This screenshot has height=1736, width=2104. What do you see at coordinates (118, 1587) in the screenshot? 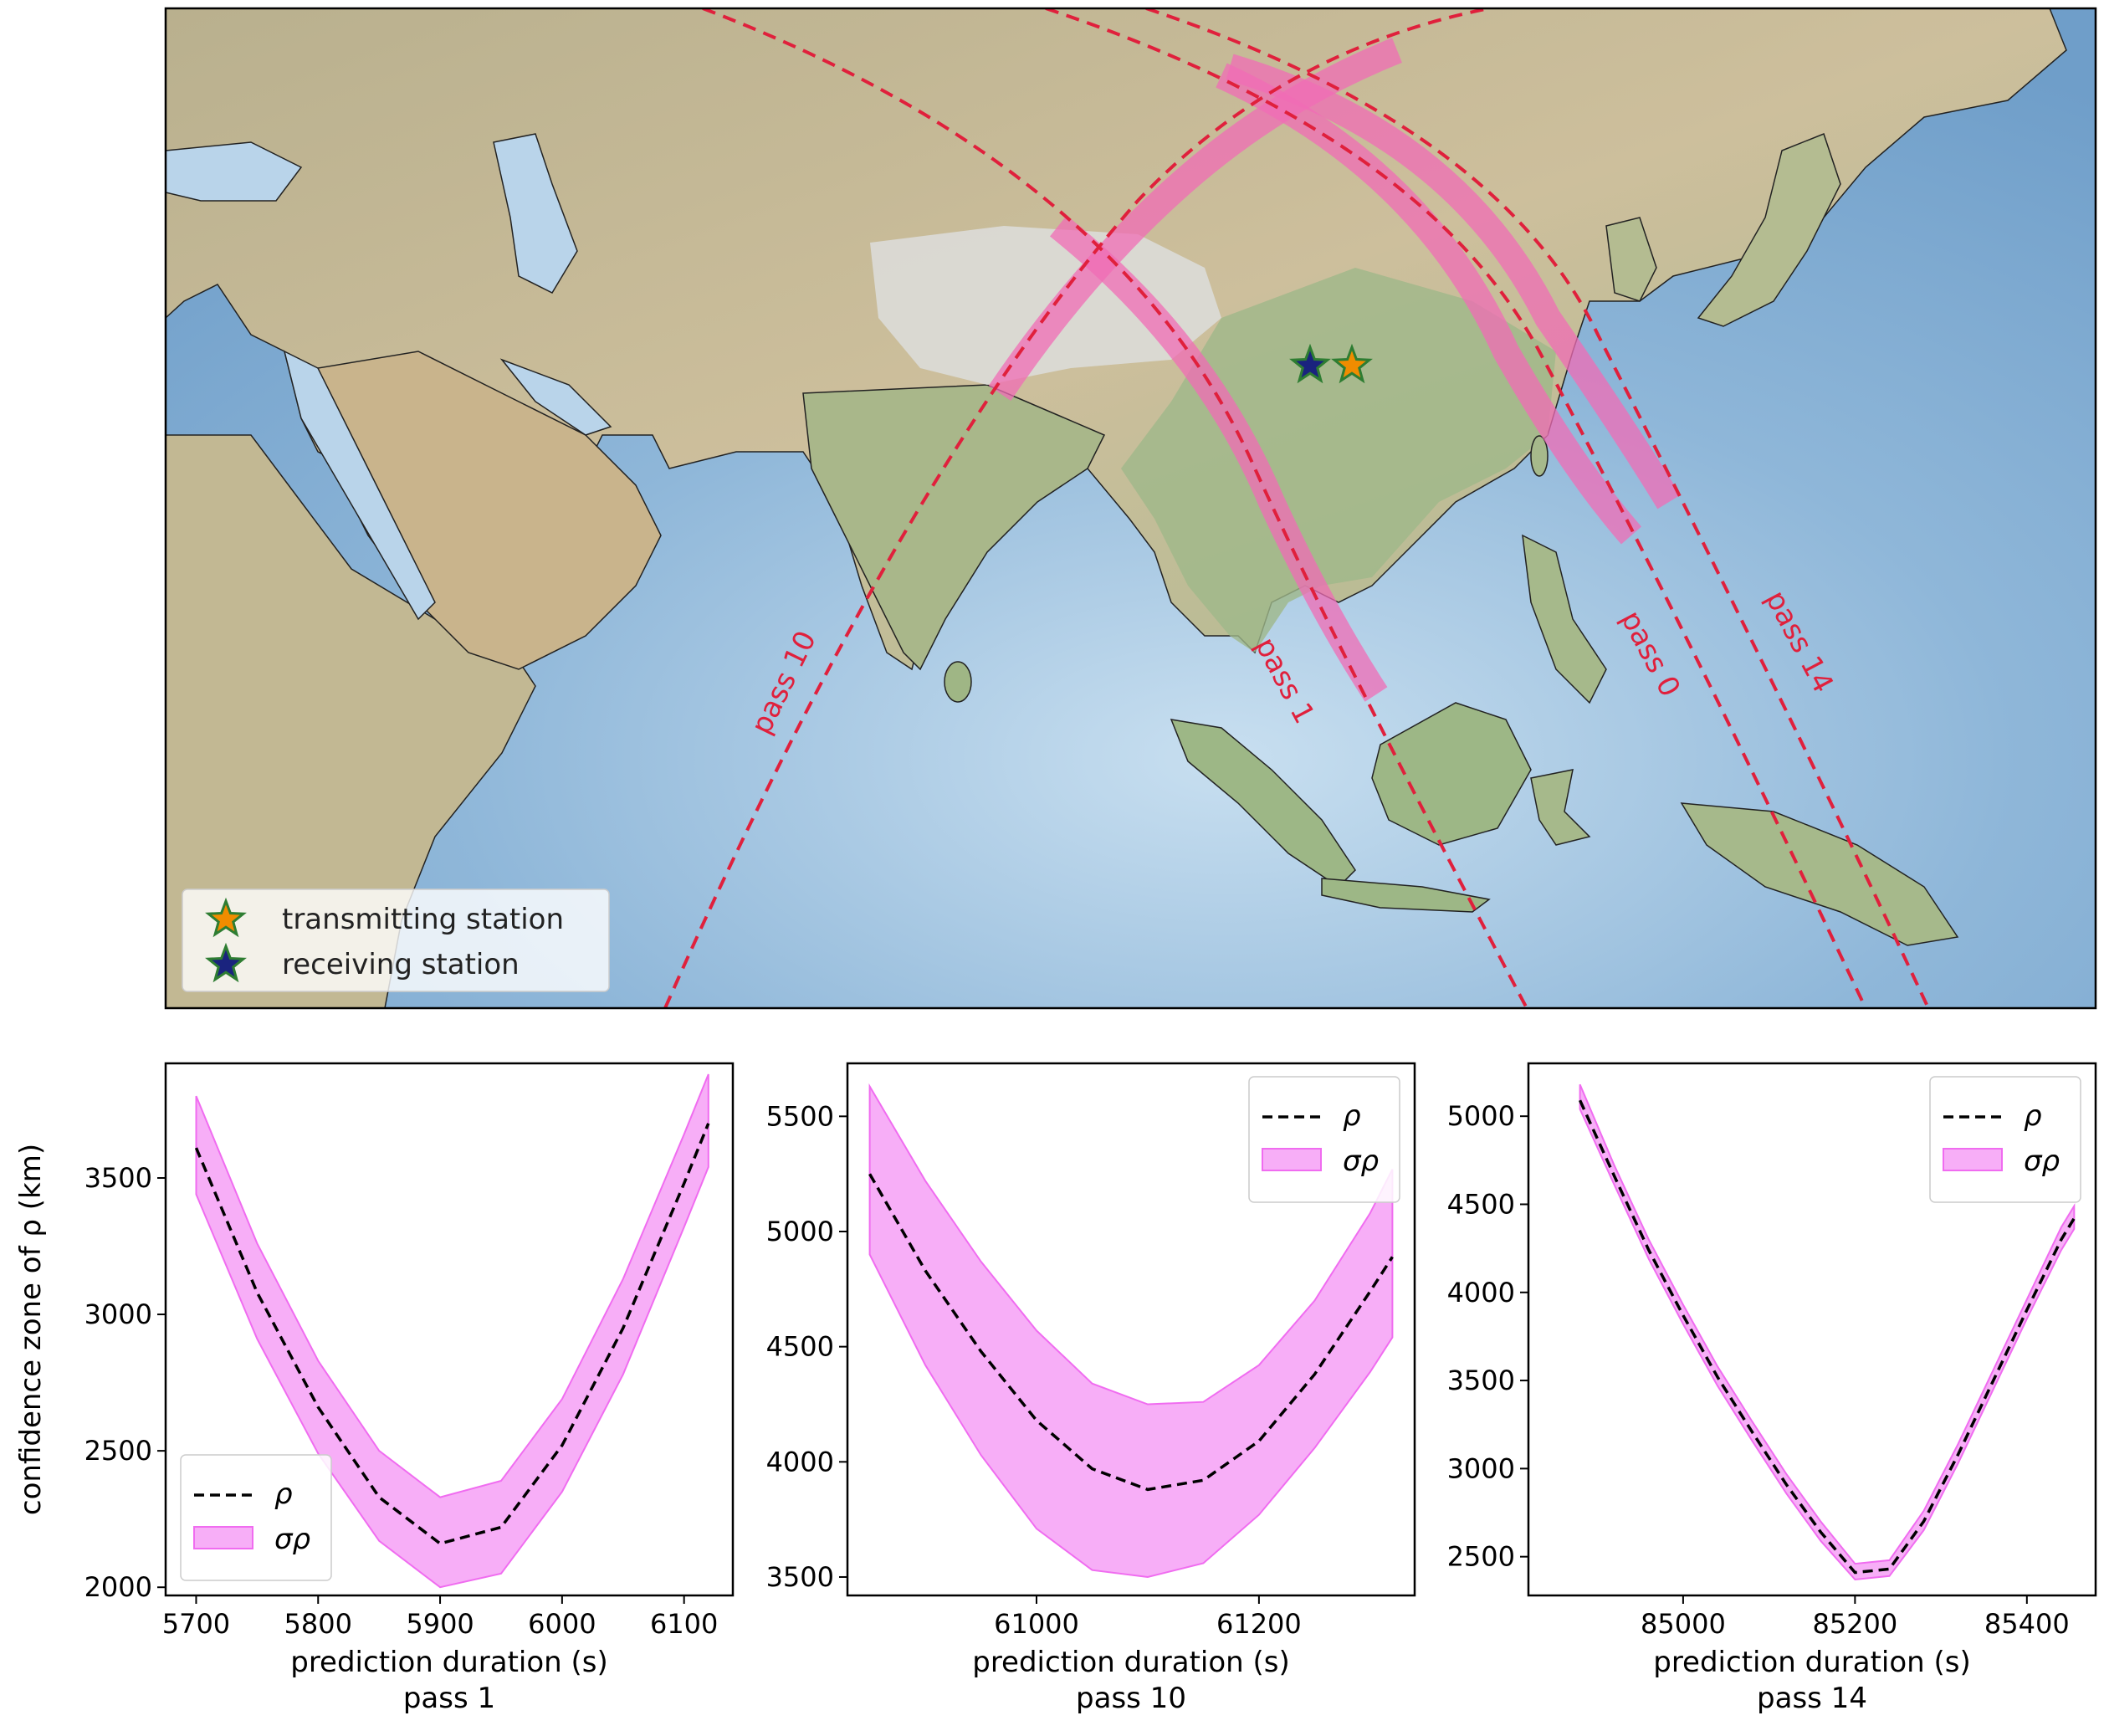
I see `y-tick-label: 2000` at bounding box center [118, 1587].